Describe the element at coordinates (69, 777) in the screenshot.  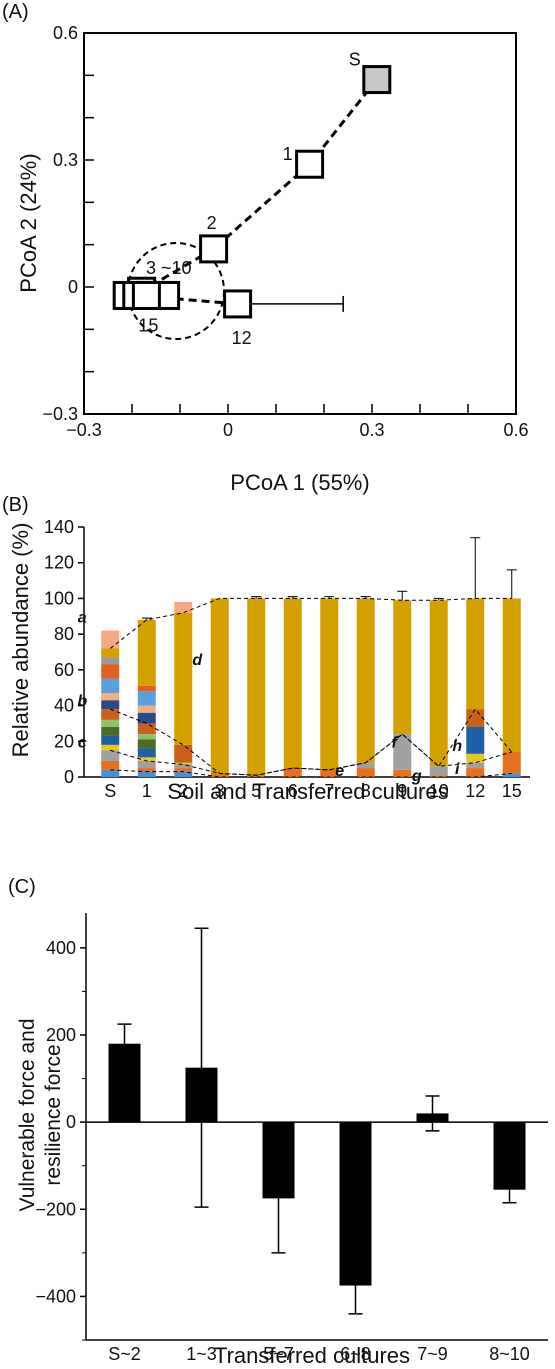
I see `panel-b-y-tick-label: 0` at that location.